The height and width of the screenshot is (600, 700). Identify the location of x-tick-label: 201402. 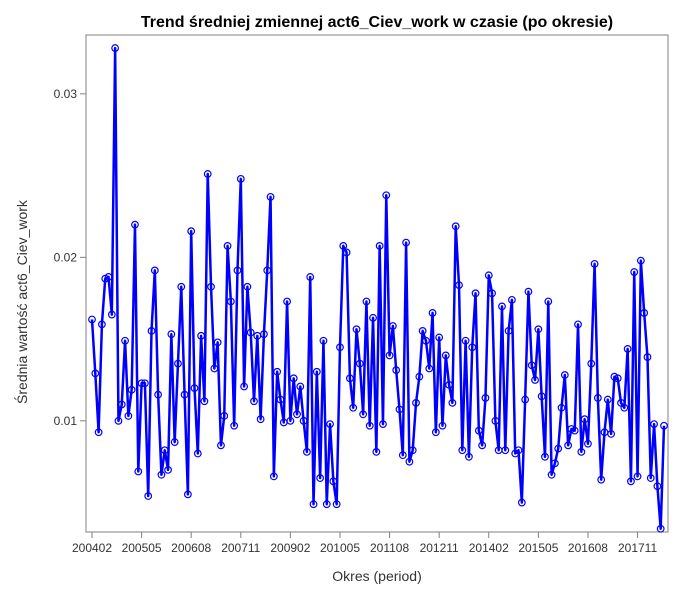
(489, 548).